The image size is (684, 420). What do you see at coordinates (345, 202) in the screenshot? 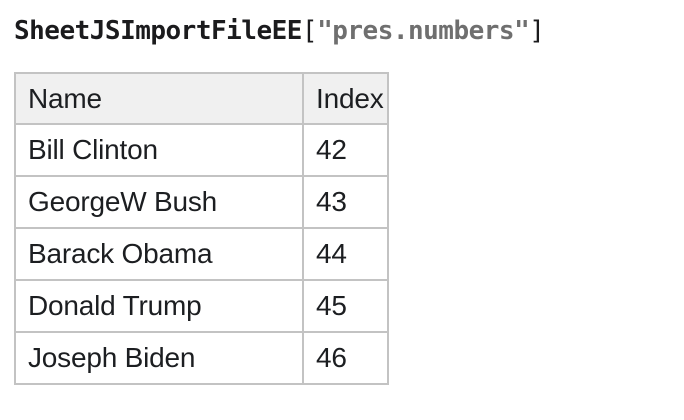
I see `cell-index: 43` at bounding box center [345, 202].